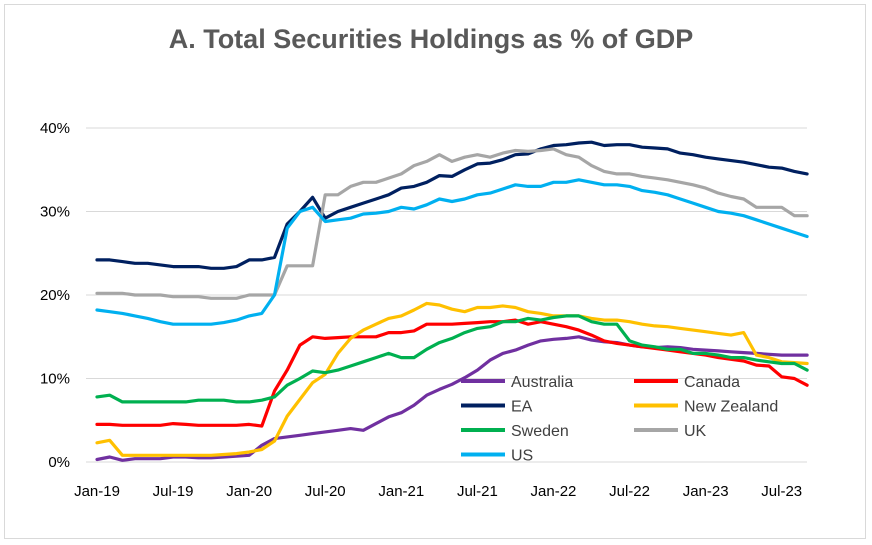 This screenshot has height=545, width=872. I want to click on y-axis-ticks: 0% 10% 20% 30% 40%, so click(55, 295).